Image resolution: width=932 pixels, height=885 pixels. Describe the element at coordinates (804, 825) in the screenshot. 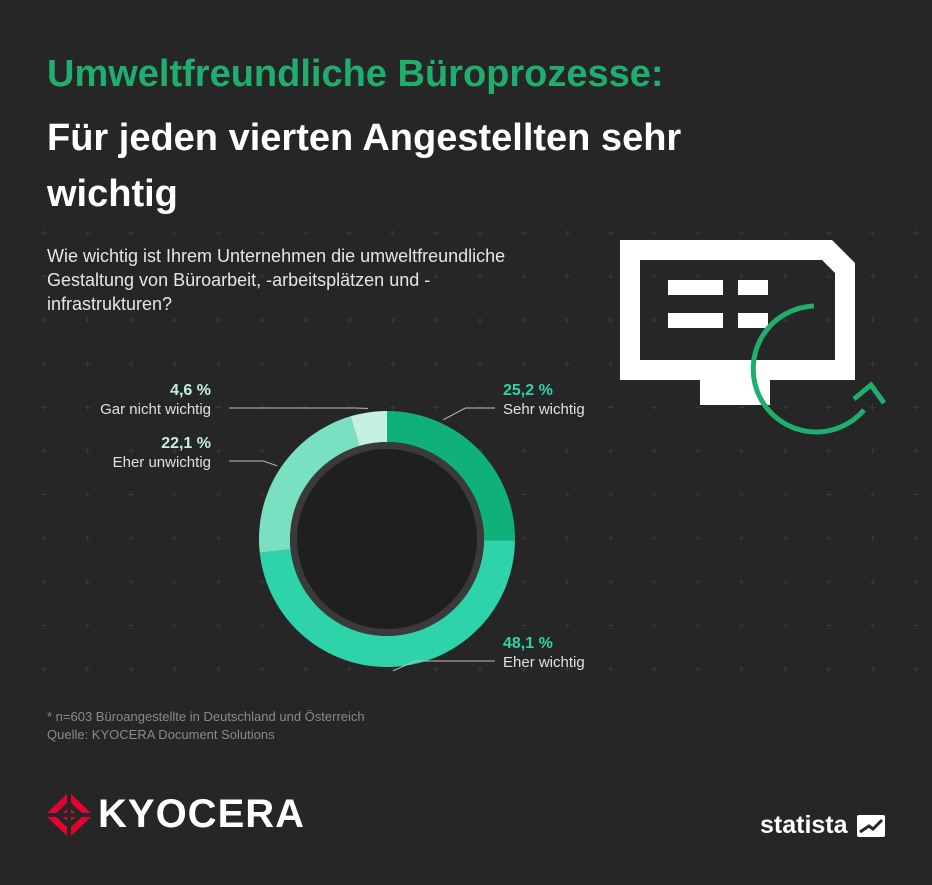

I see `statista-wordmark: statista` at that location.